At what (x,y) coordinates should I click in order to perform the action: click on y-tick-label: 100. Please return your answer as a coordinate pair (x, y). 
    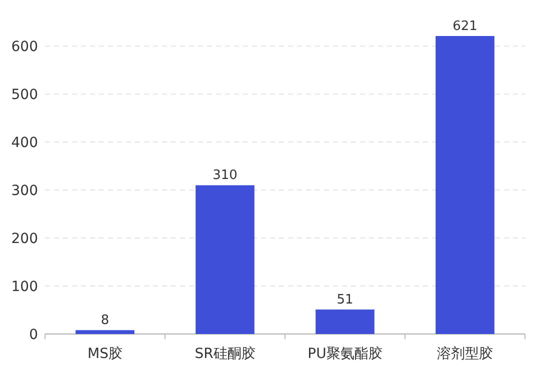
    Looking at the image, I should click on (24, 287).